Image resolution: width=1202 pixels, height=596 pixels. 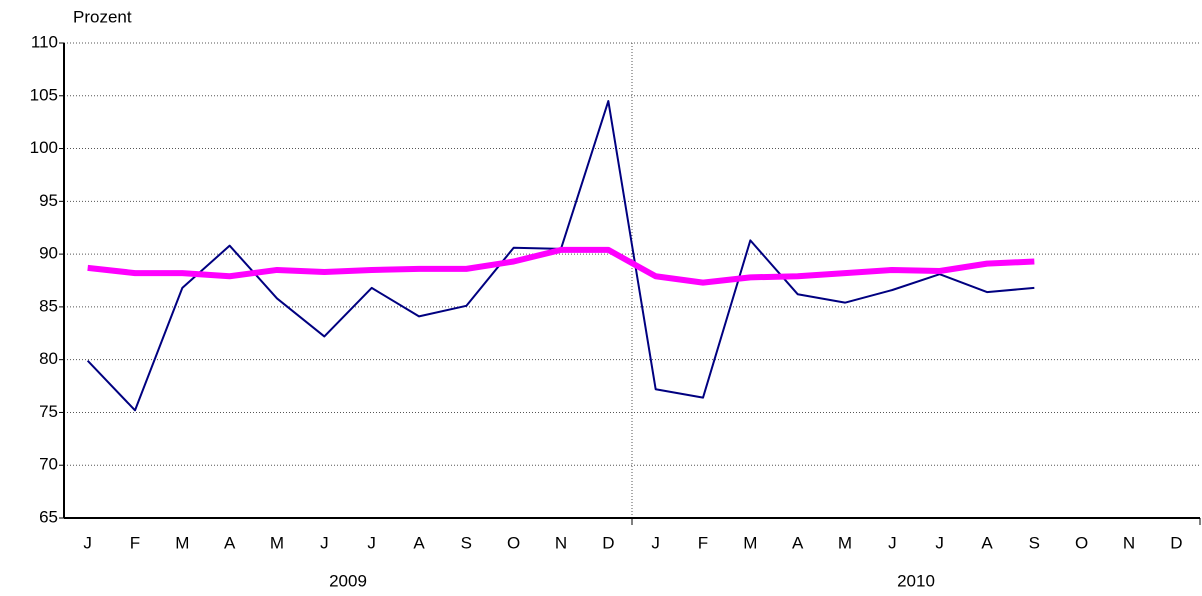 I want to click on y-tick-label: 105, so click(x=44, y=94).